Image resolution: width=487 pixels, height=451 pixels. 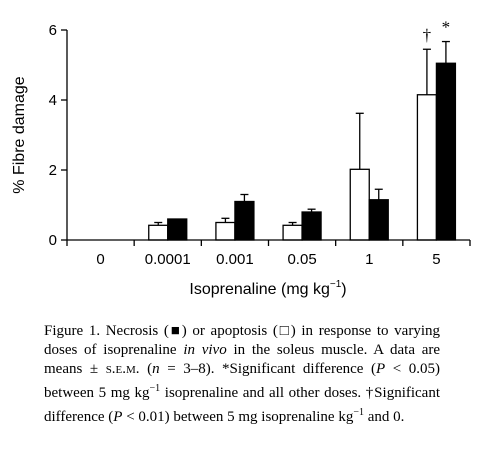 What do you see at coordinates (53, 170) in the screenshot?
I see `y-tick-label: 2` at bounding box center [53, 170].